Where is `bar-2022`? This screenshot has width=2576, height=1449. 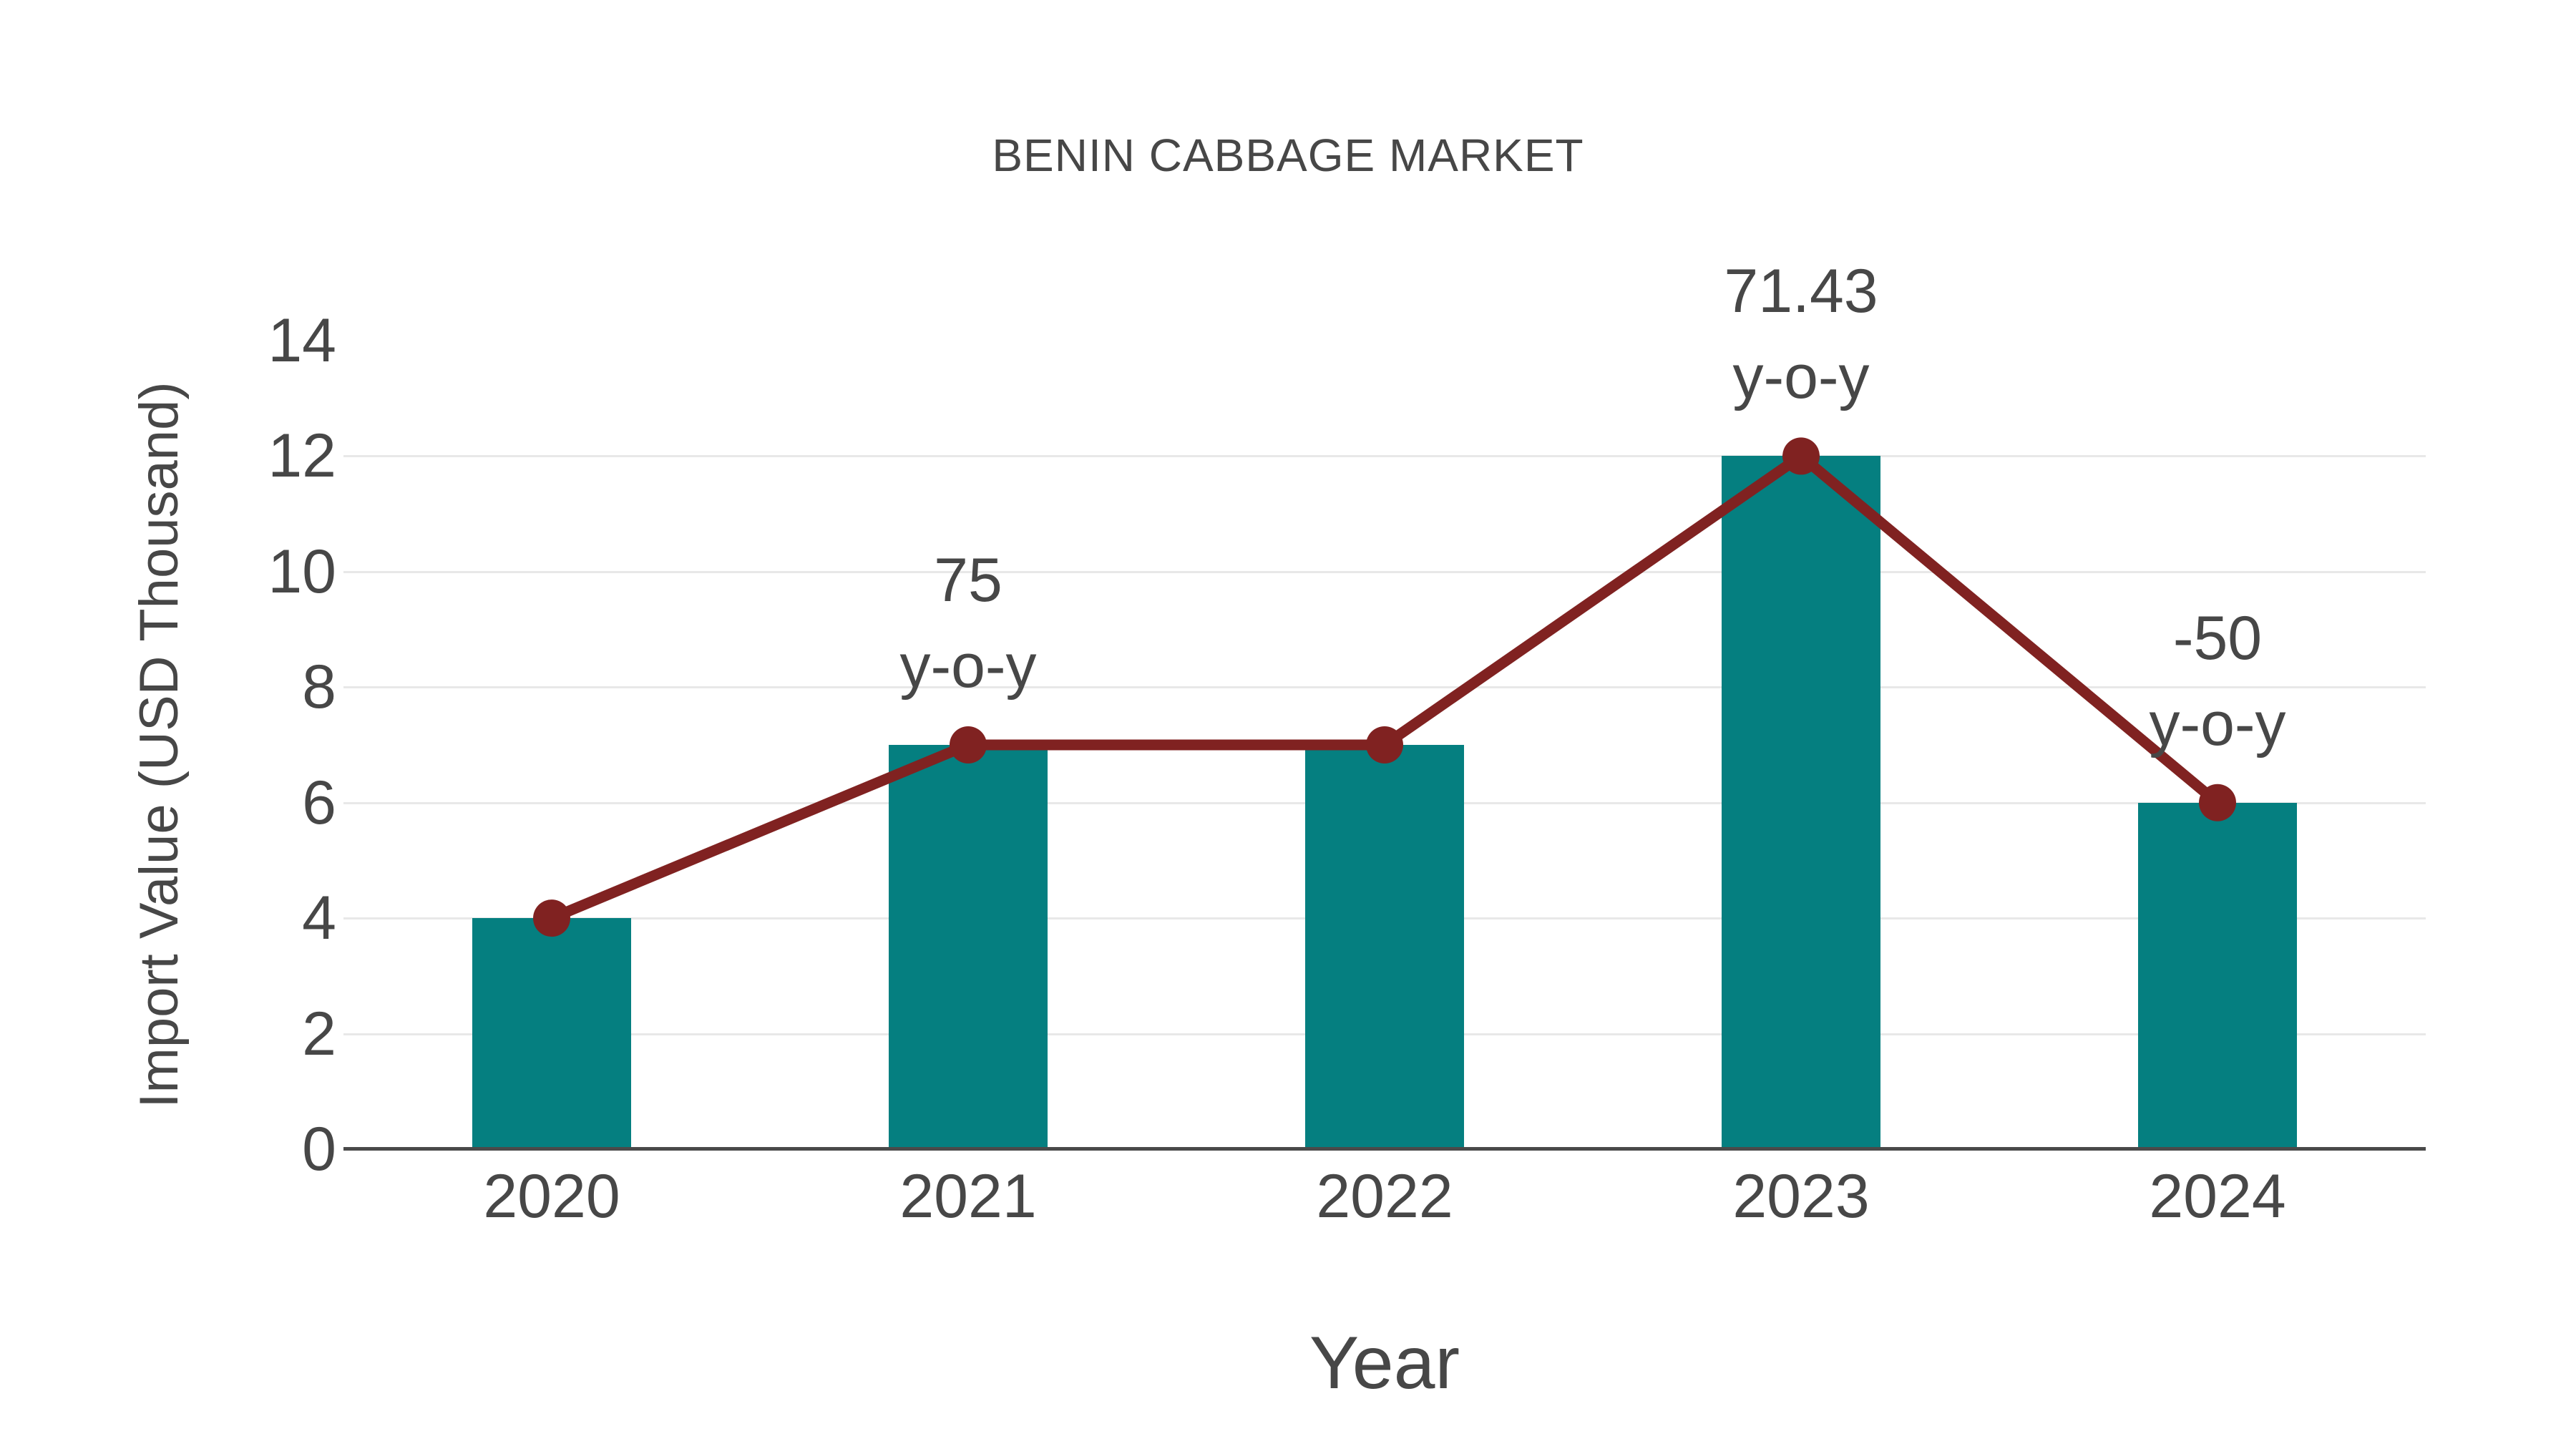
bar-2022 is located at coordinates (1384, 947).